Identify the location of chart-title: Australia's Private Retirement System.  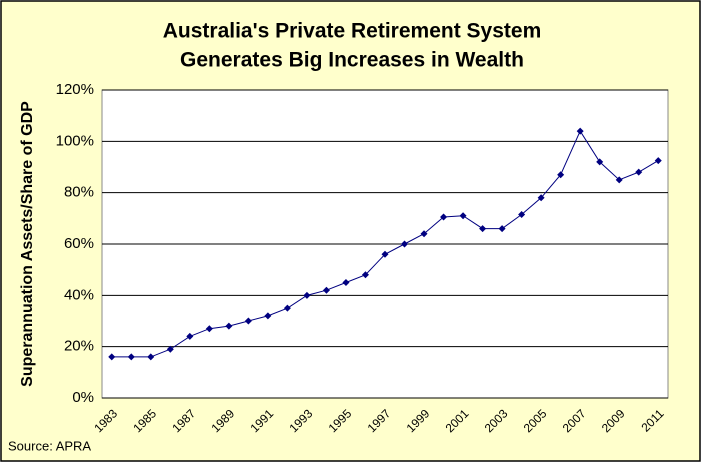
(352, 31).